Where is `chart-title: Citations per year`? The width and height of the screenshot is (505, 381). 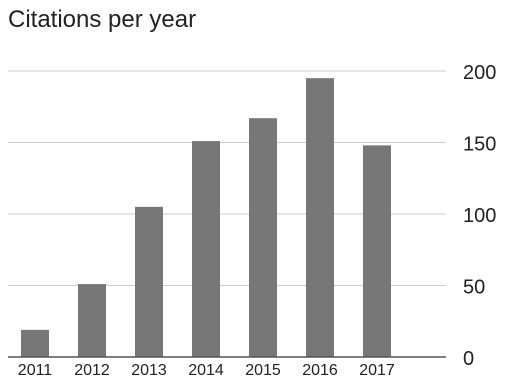 chart-title: Citations per year is located at coordinates (102, 19).